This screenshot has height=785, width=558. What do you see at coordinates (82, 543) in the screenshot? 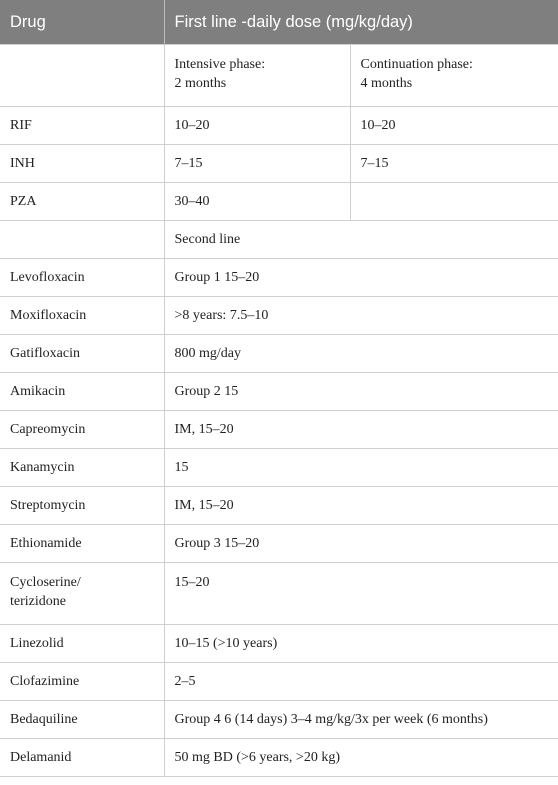
I see `drug-name: Ethionamide` at bounding box center [82, 543].